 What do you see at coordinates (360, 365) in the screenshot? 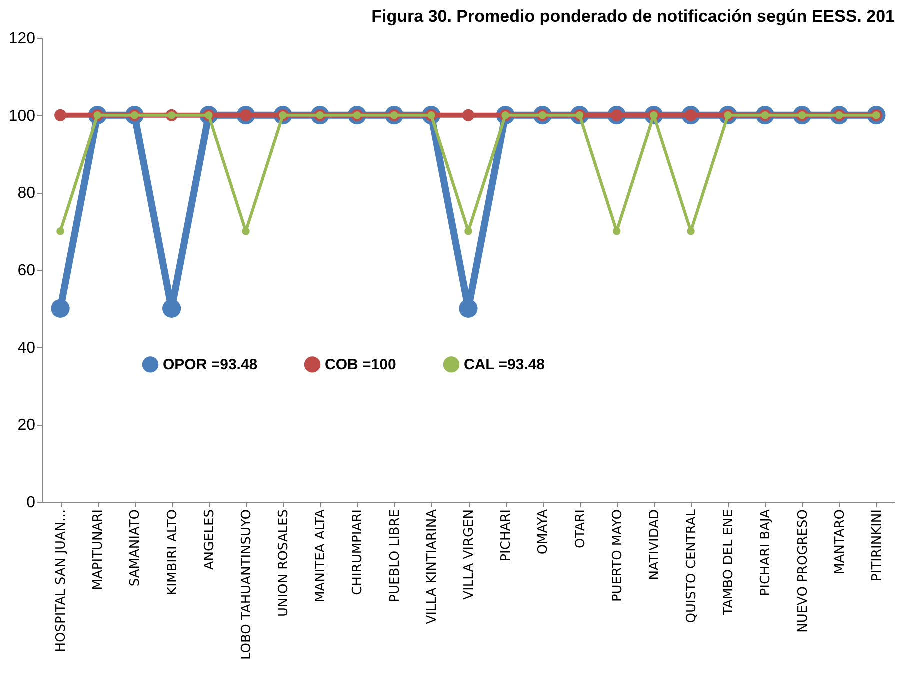
I see `legend-label: COB =100` at bounding box center [360, 365].